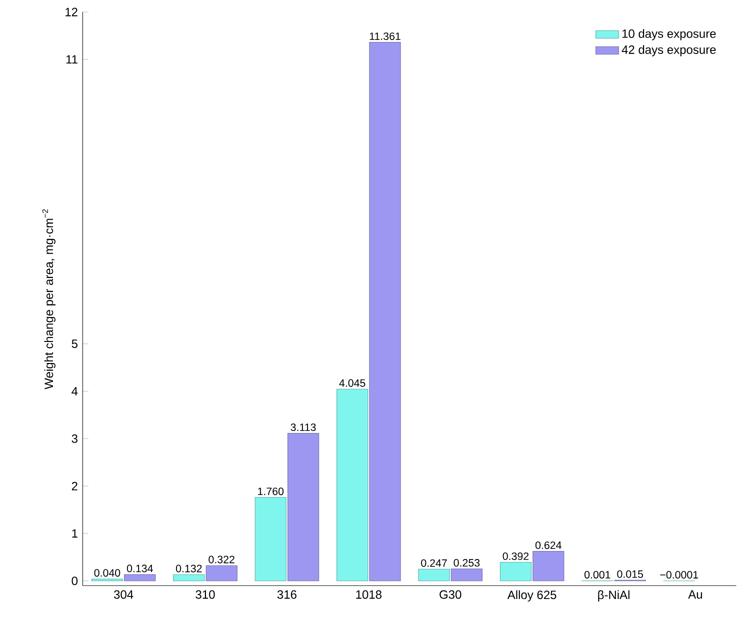  What do you see at coordinates (352, 383) in the screenshot?
I see `data-label: 4.045` at bounding box center [352, 383].